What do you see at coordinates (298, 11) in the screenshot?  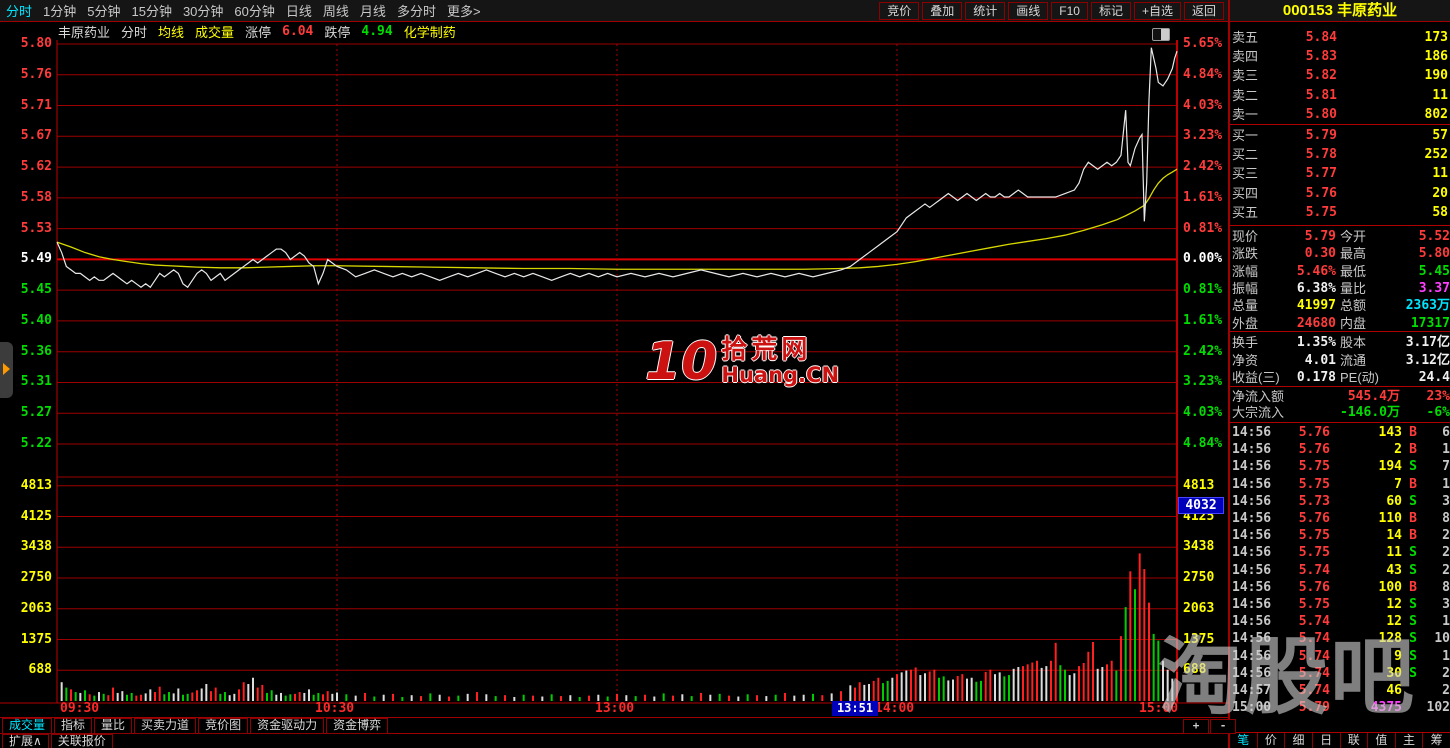 I see `period-tab: 日线` at bounding box center [298, 11].